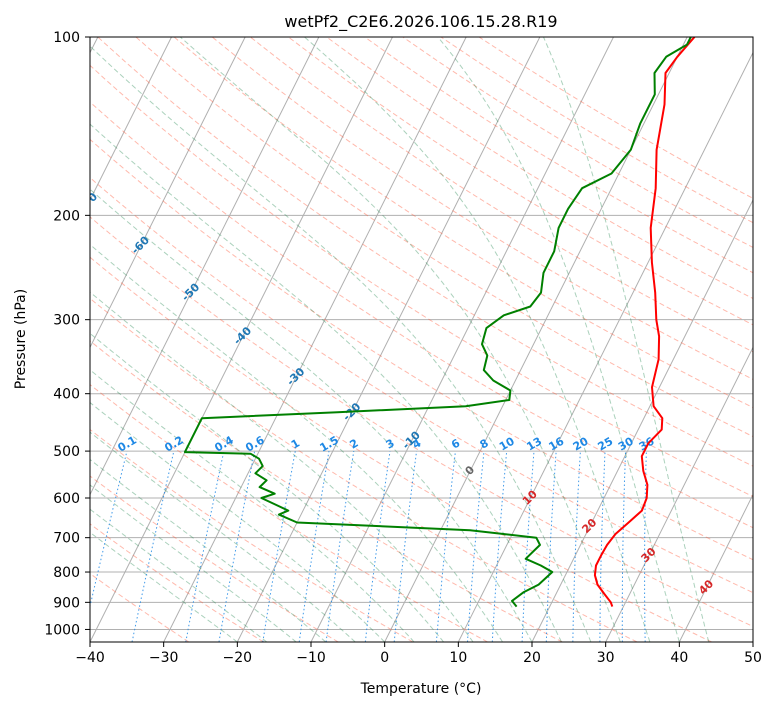 The width and height of the screenshot is (775, 708). I want to click on isotherm-label: 0, so click(470, 470).